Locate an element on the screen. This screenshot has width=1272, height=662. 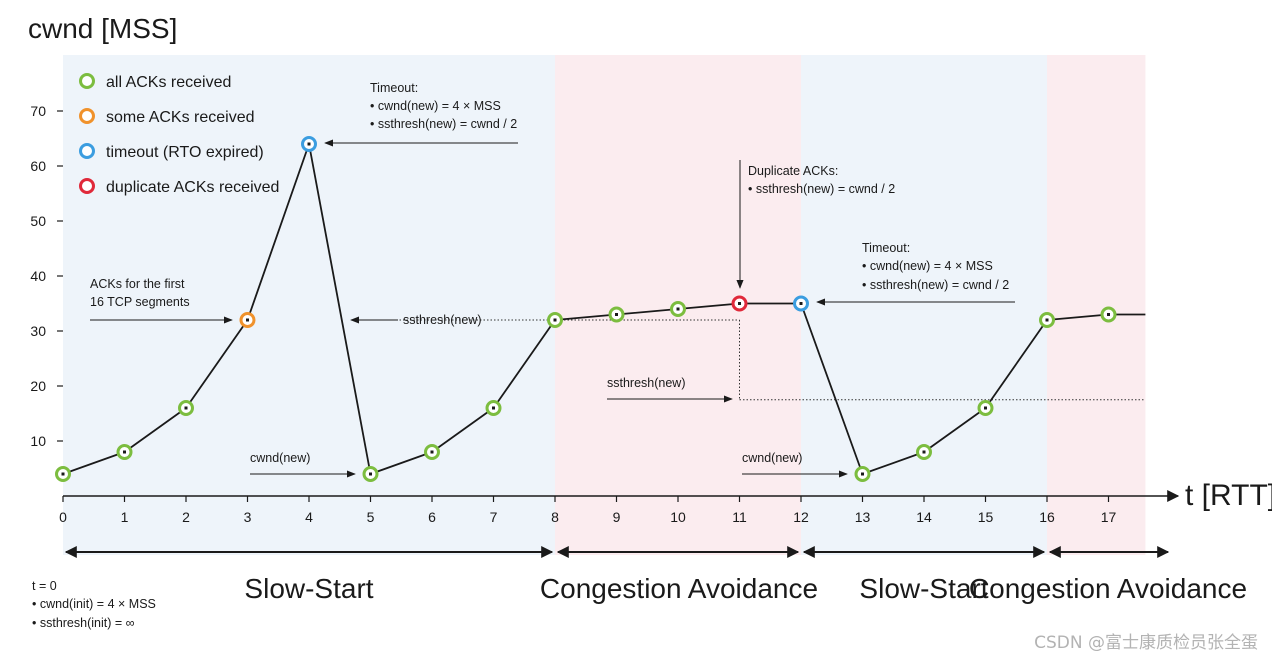
y-tick-label-60: 60 is located at coordinates (38, 166).